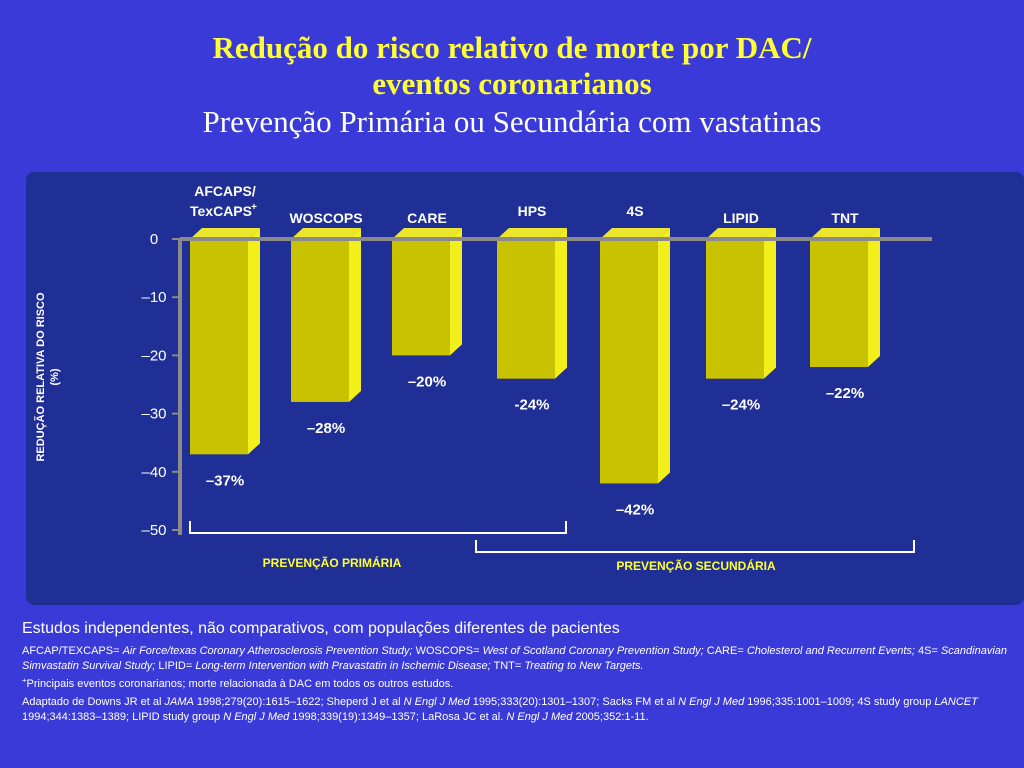  Describe the element at coordinates (507, 666) in the screenshot. I see `abbrev-term: TNT=` at that location.